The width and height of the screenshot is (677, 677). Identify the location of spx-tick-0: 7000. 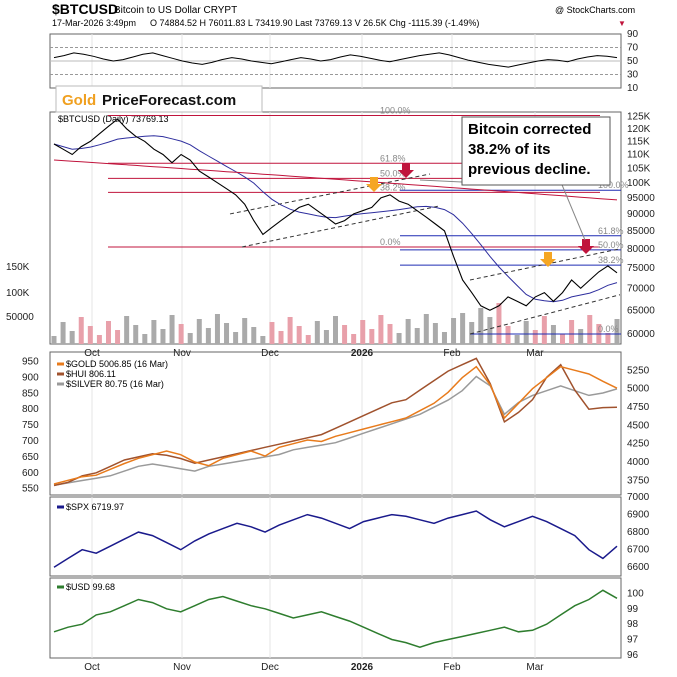
(638, 497).